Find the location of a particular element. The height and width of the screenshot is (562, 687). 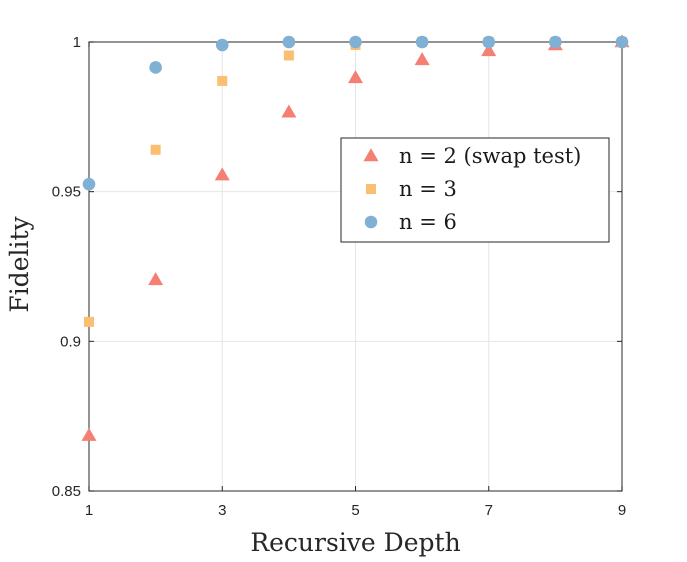

y-tick-label: 0.9 is located at coordinates (70, 341).